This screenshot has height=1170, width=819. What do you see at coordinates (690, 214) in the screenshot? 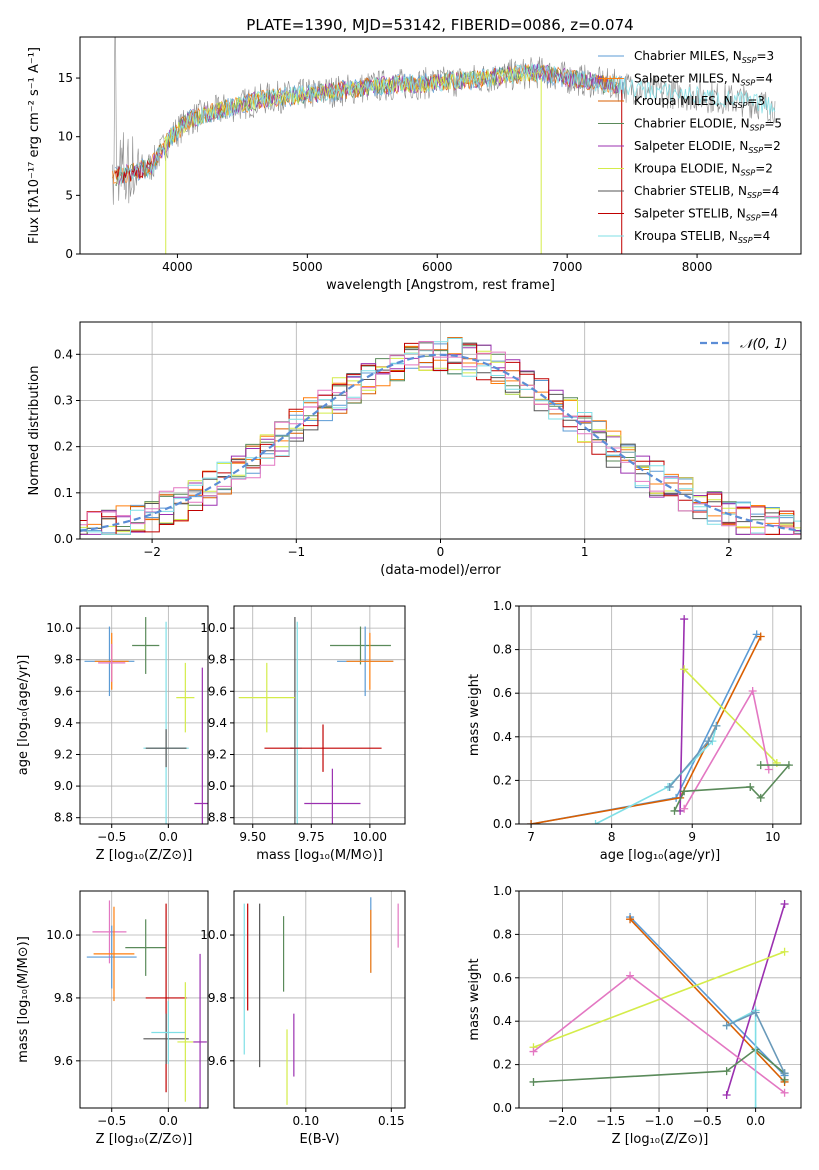
I see `spectrum-legend-name: Salpeter STELIB, N` at bounding box center [690, 214].